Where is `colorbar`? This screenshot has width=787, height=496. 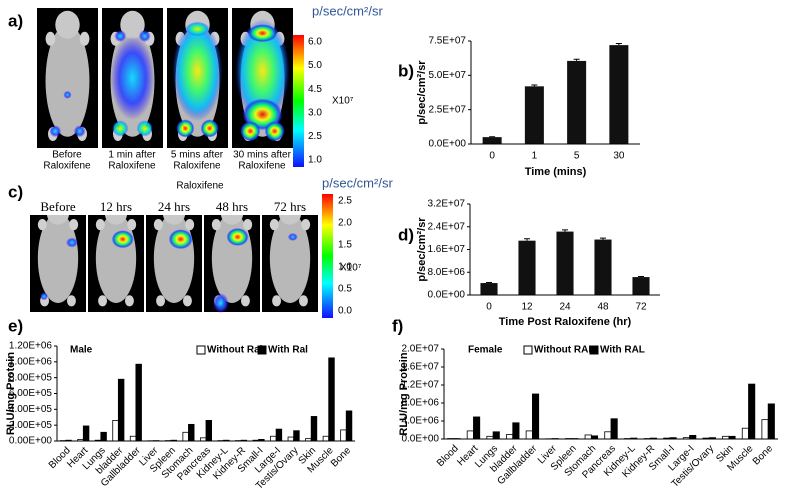
colorbar is located at coordinates (327, 256).